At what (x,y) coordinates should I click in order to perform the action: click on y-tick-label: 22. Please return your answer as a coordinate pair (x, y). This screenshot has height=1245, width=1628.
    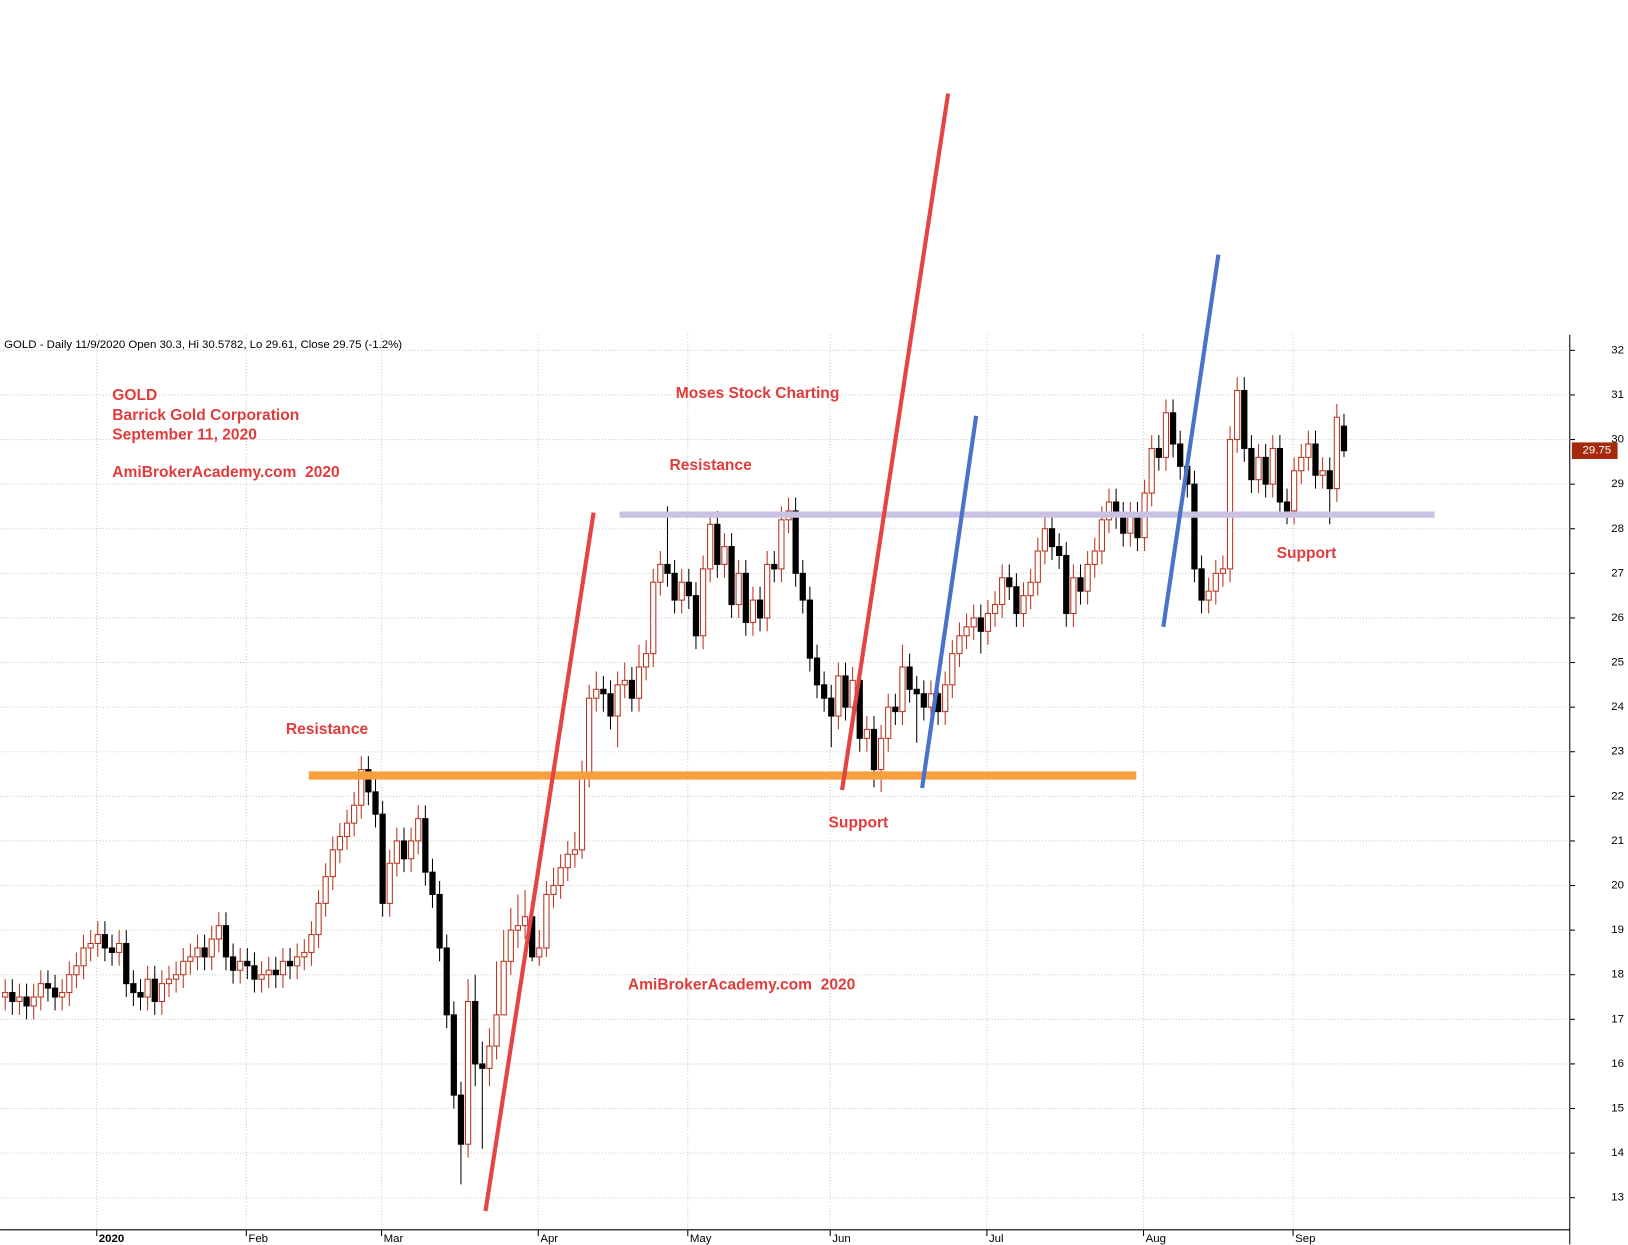
    Looking at the image, I should click on (1617, 796).